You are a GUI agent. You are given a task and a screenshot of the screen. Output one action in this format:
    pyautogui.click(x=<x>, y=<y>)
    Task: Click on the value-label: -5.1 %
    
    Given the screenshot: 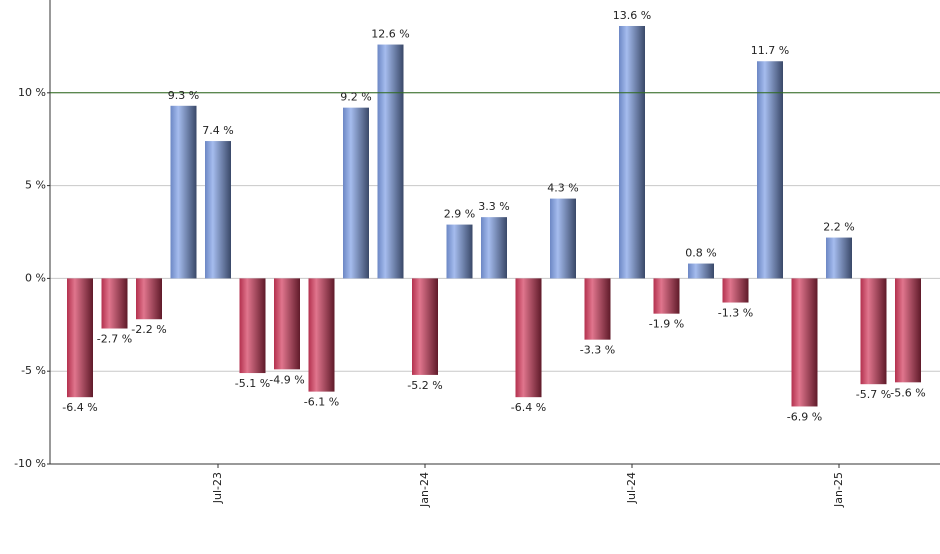 What is the action you would take?
    pyautogui.click(x=252, y=383)
    